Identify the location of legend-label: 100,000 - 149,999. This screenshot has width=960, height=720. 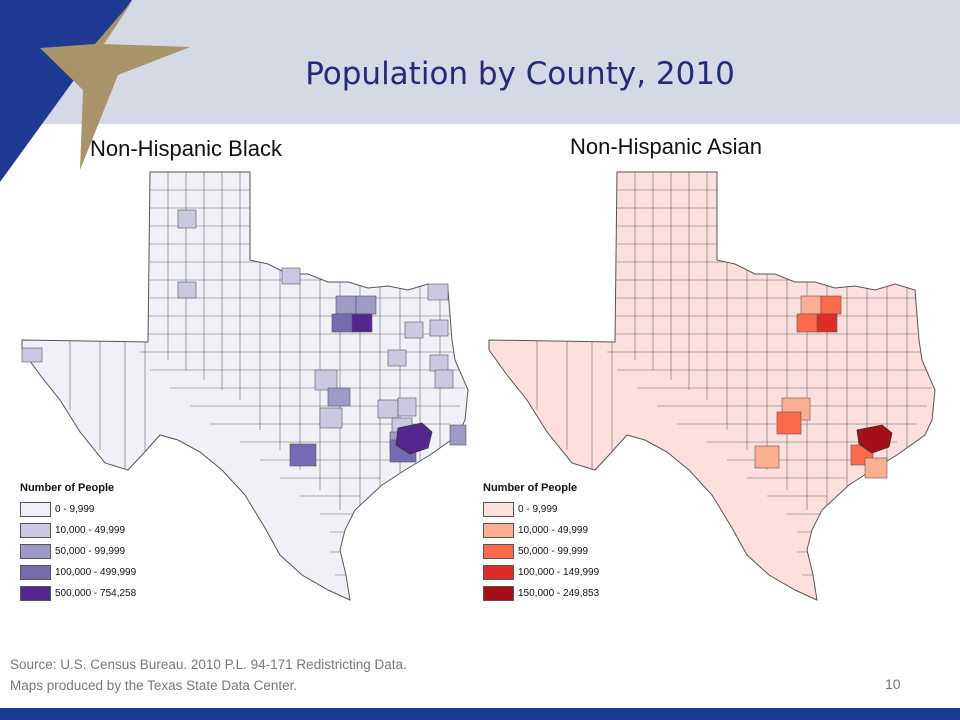
(559, 572).